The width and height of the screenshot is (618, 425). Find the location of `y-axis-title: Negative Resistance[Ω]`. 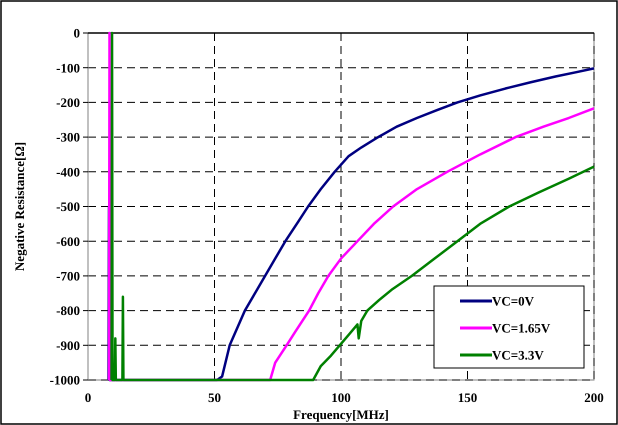

y-axis-title: Negative Resistance[Ω] is located at coordinates (19, 207).